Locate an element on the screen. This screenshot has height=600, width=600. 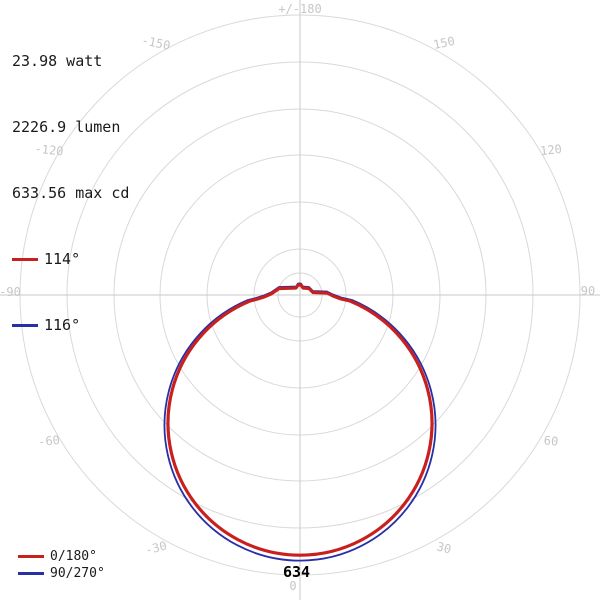
angle-label-pm180: +/-180 is located at coordinates (300, 9).